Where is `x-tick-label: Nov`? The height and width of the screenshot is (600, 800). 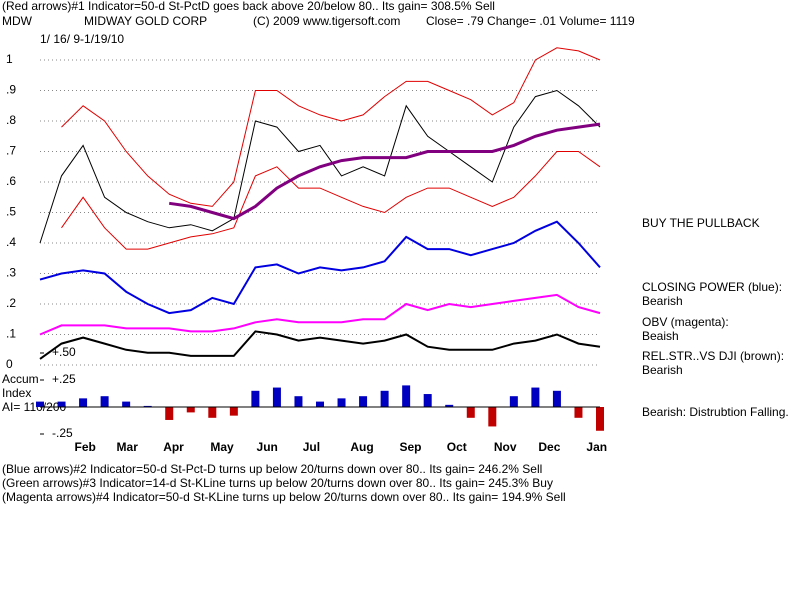
x-tick-label: Nov is located at coordinates (505, 447).